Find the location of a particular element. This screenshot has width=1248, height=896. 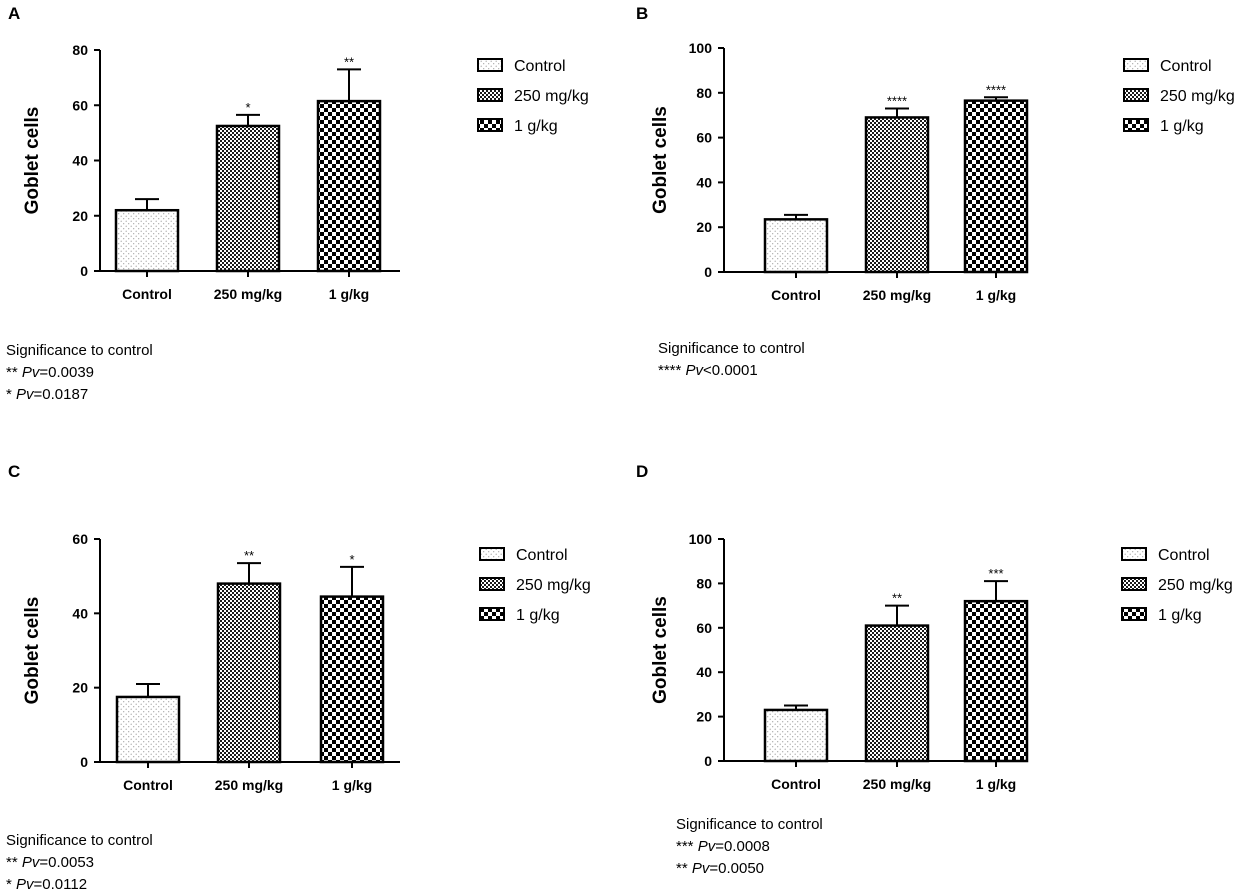

significance-stars-label: *** is located at coordinates (995, 573).